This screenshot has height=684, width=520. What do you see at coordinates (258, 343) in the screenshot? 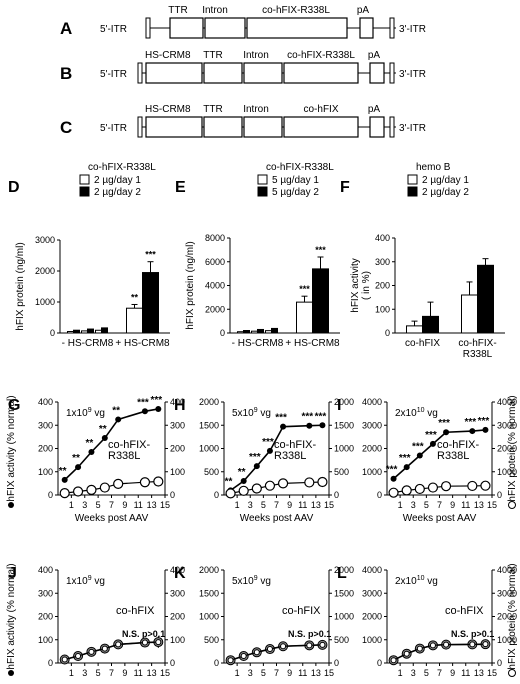
I see `x-category-label: - HS-CRM8` at bounding box center [258, 343].